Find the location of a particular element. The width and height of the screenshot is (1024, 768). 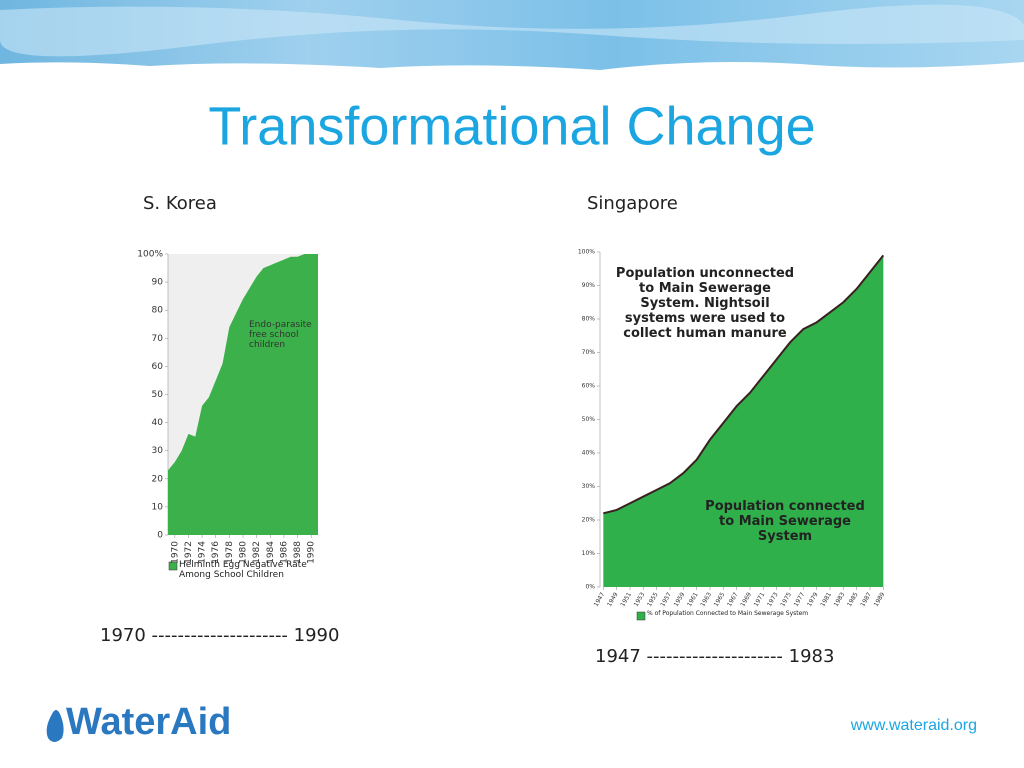

y-tick-label: 80 is located at coordinates (158, 311).